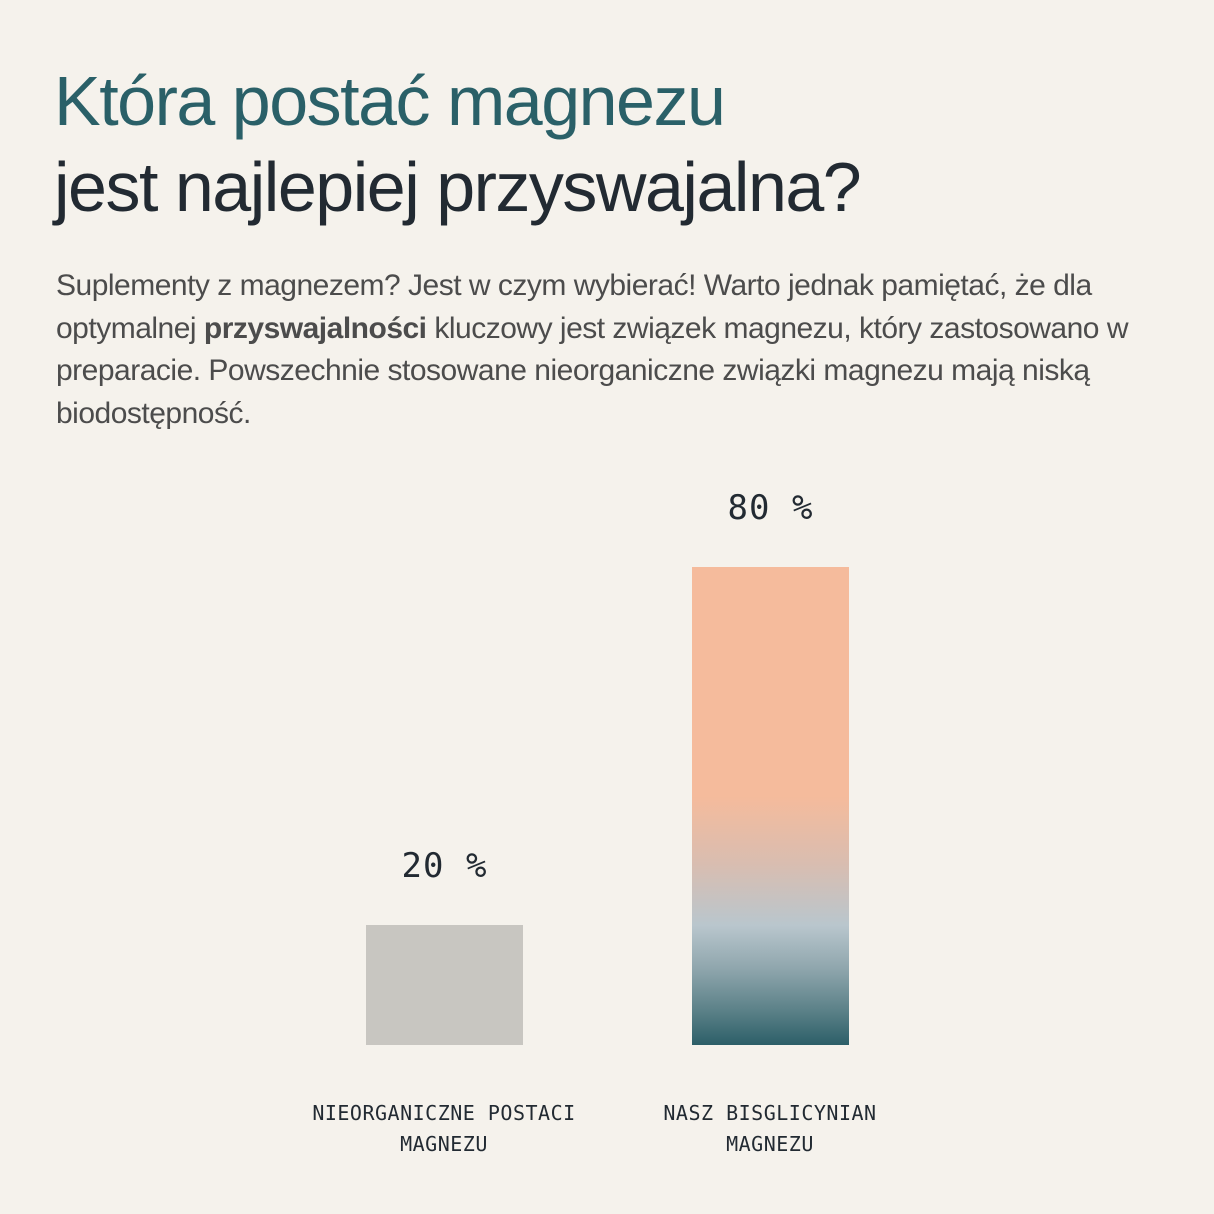  What do you see at coordinates (444, 1129) in the screenshot?
I see `bar-label-inorganic: NIEORGANICZNE POSTACI MAGNEZU` at bounding box center [444, 1129].